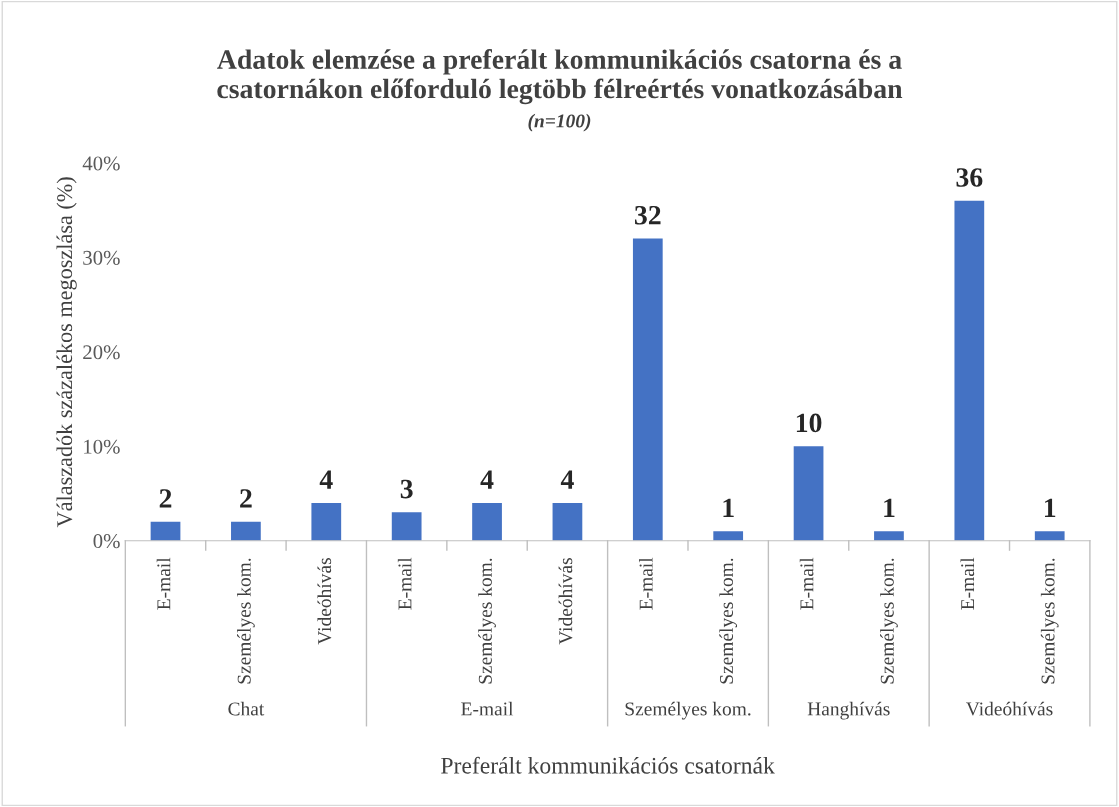  Describe the element at coordinates (969, 177) in the screenshot. I see `data-label: 36` at that location.